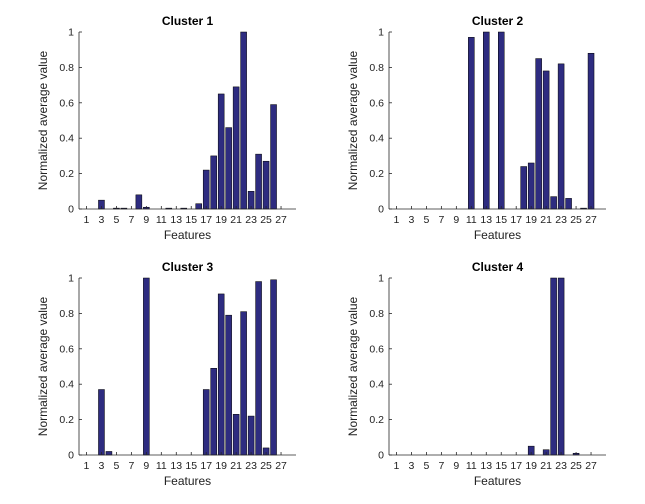  What do you see at coordinates (188, 21) in the screenshot?
I see `chart-title: Cluster 1` at bounding box center [188, 21].